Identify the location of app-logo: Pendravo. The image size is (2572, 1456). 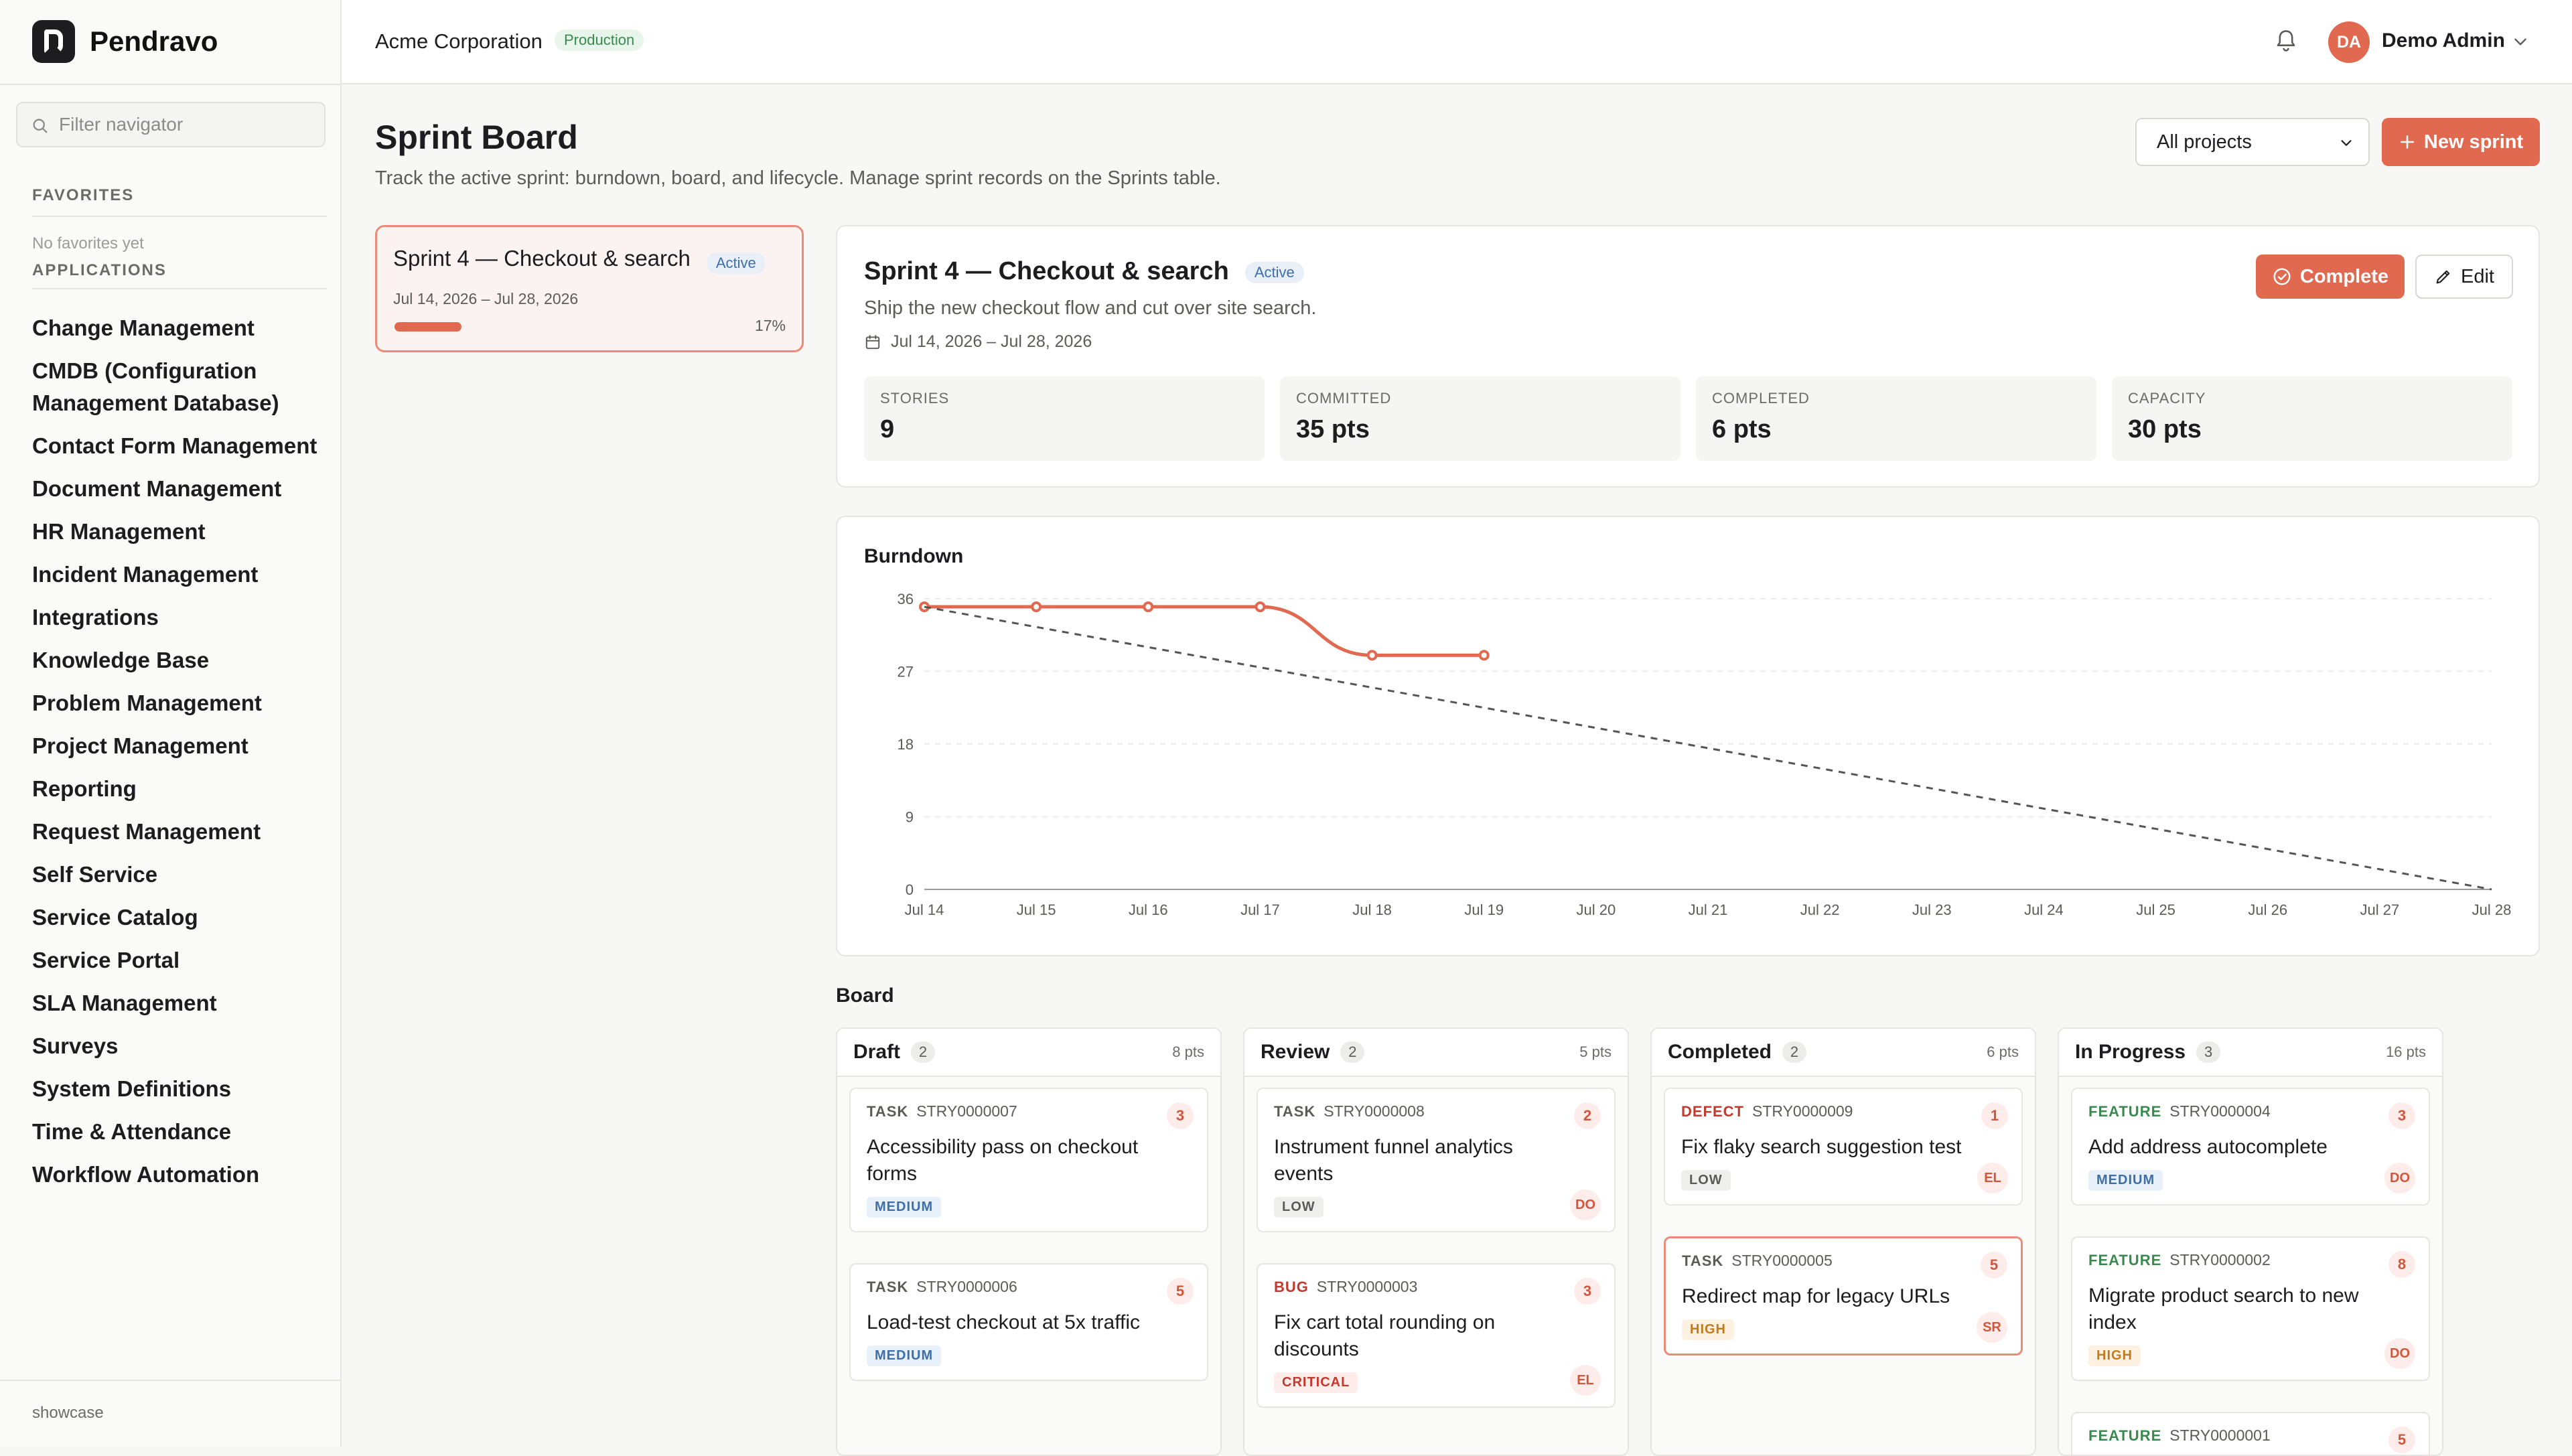
(125, 41).